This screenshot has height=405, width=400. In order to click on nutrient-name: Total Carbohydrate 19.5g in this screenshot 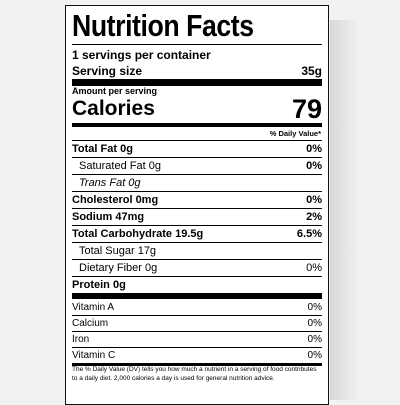, I will do `click(138, 234)`.